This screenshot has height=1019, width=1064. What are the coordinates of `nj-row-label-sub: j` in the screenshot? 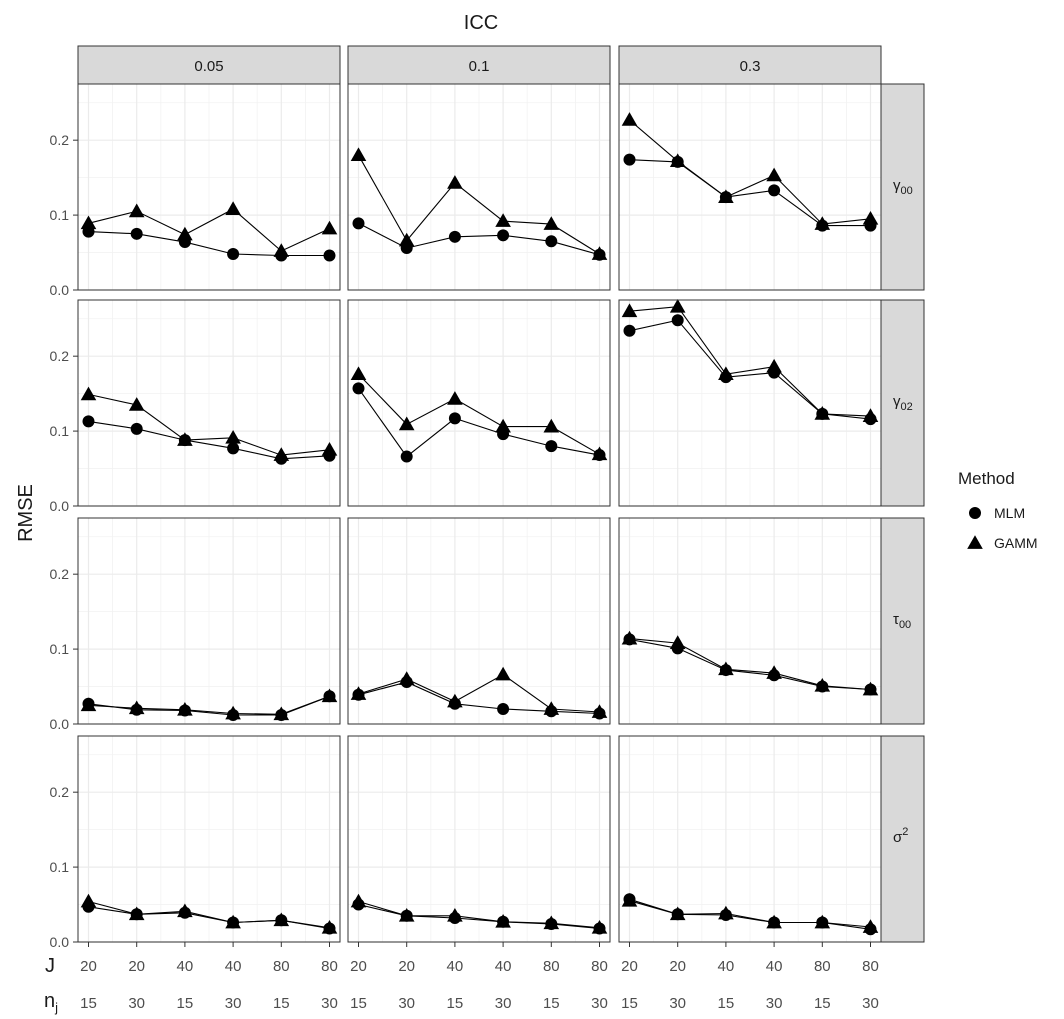 It's located at (56, 1007).